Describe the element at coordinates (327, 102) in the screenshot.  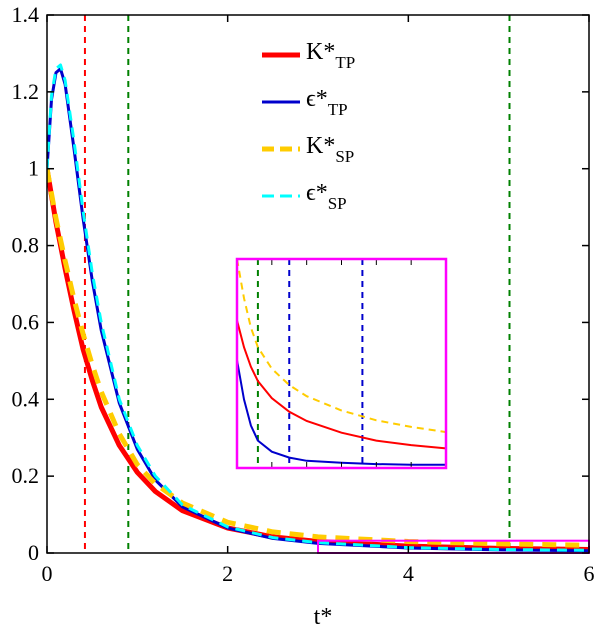
I see `legend-label-1: ϵ*TP` at that location.